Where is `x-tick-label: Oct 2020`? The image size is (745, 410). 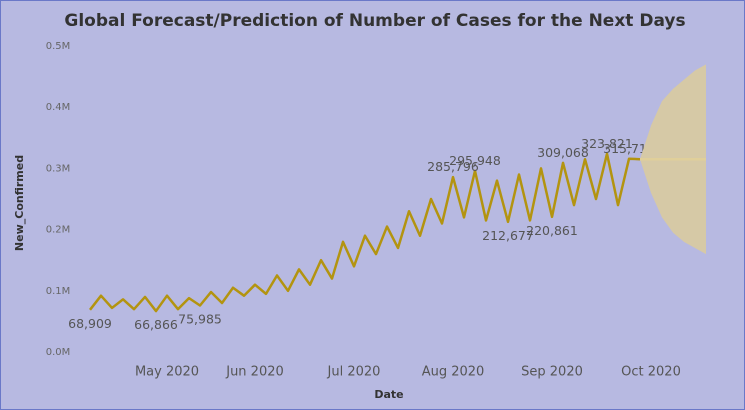
x-tick-label: Oct 2020 is located at coordinates (651, 372).